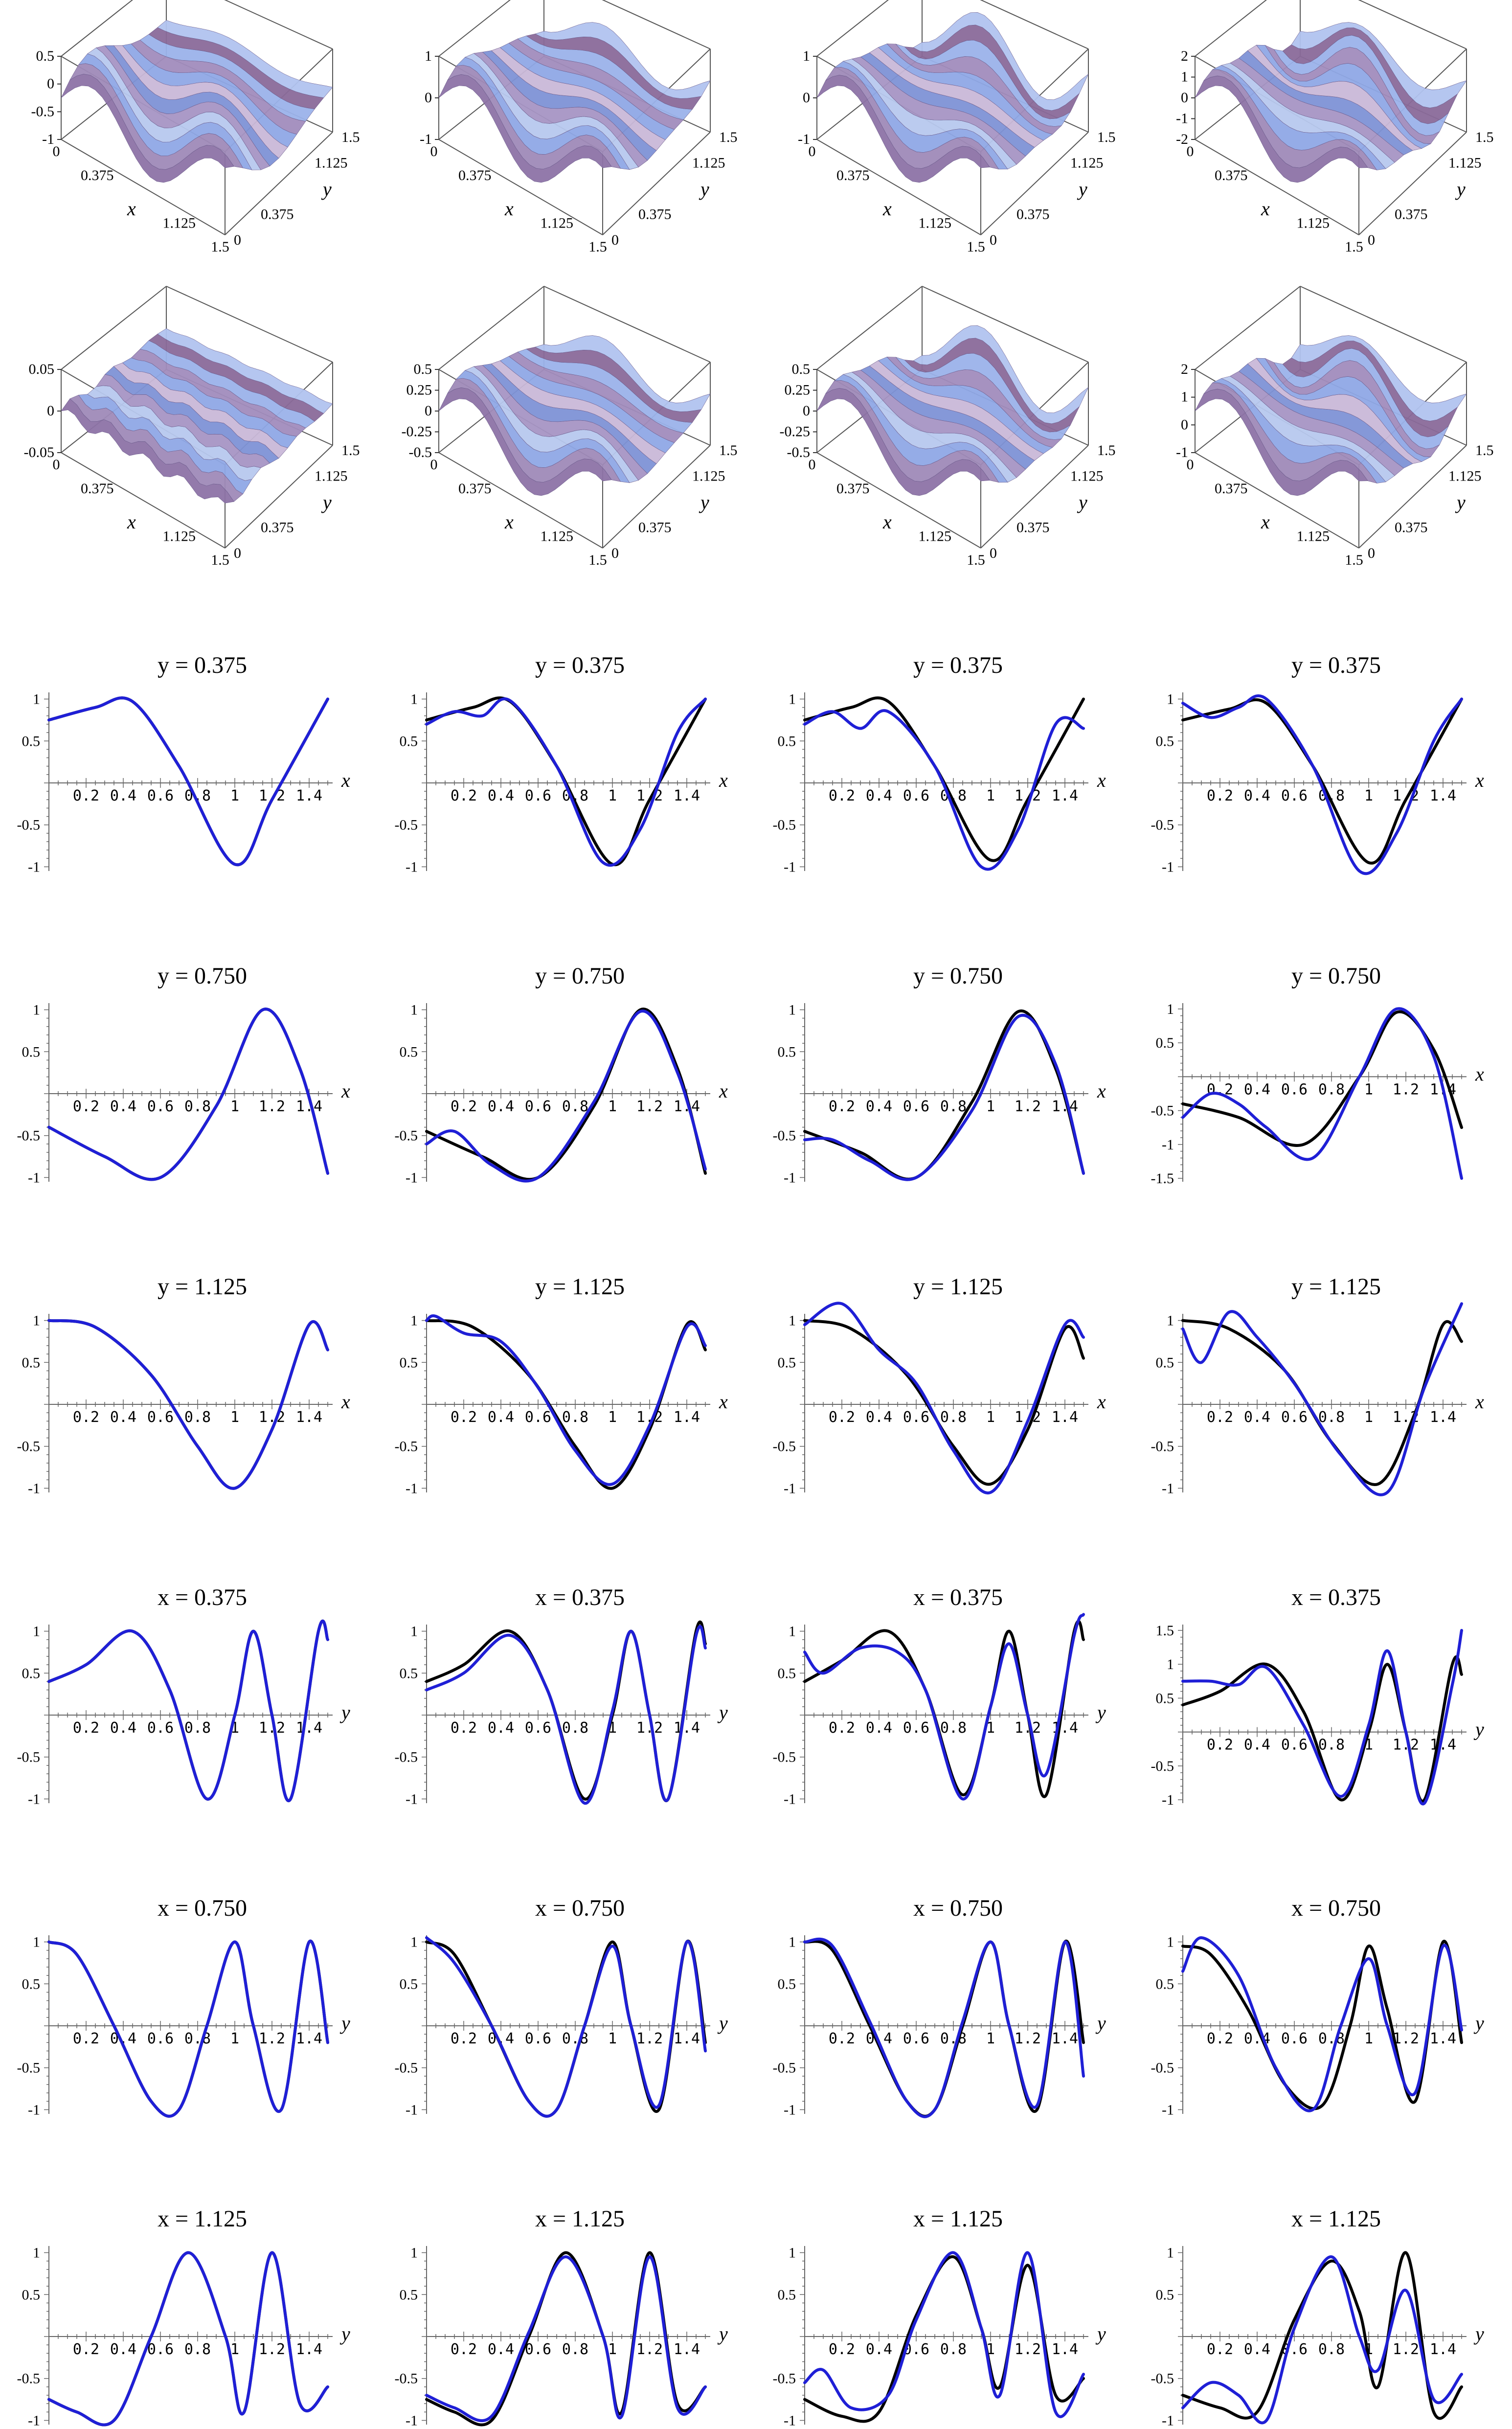 This screenshot has height=2429, width=1512. Describe the element at coordinates (1371, 553) in the screenshot. I see `y-tick-label: 0` at that location.